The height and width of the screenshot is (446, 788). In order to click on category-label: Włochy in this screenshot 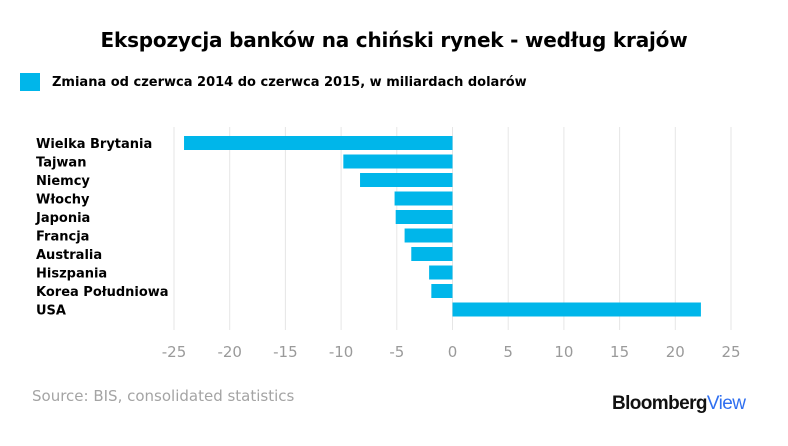, I will do `click(63, 200)`.